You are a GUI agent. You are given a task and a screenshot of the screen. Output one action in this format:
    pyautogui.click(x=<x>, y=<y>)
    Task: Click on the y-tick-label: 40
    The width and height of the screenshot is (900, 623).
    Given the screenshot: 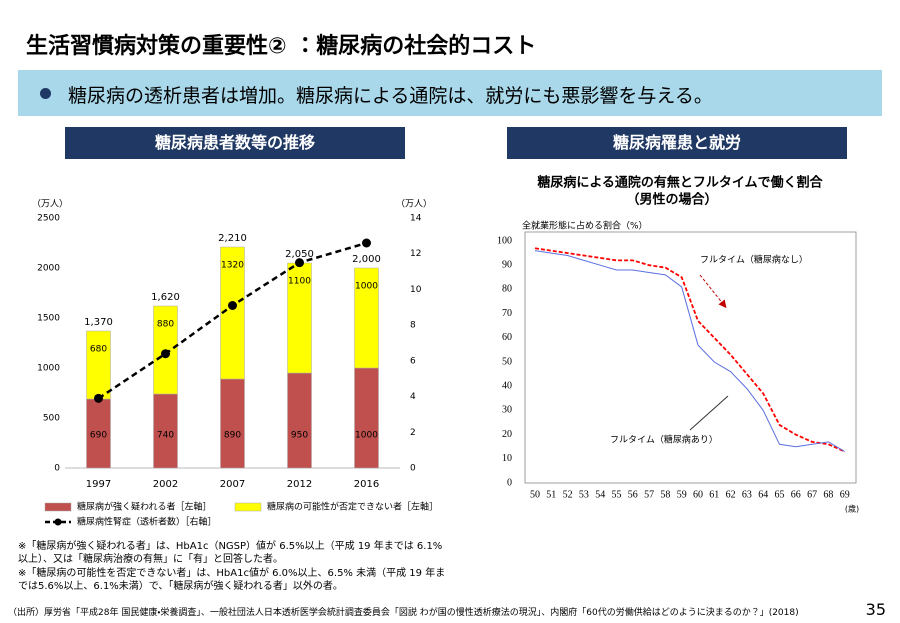 What is the action you would take?
    pyautogui.click(x=507, y=385)
    